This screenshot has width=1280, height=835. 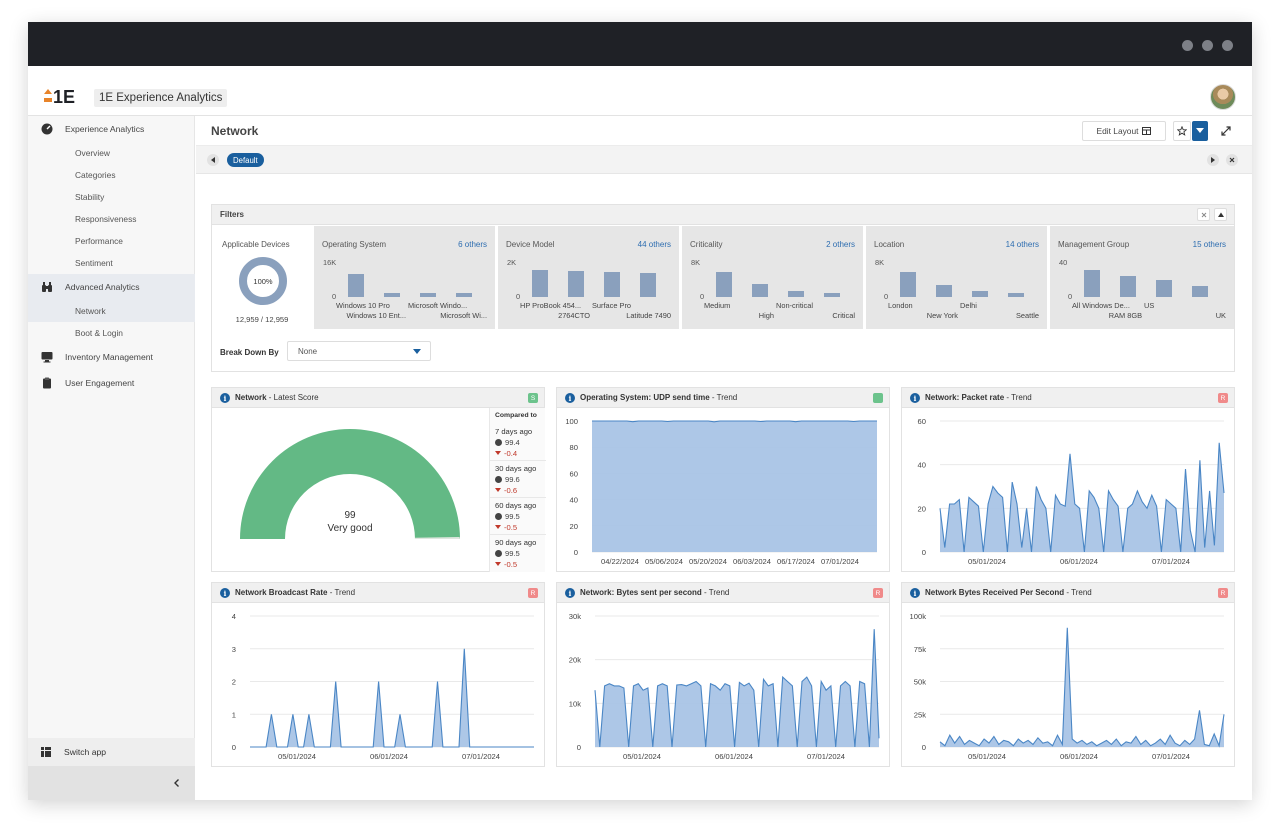 What do you see at coordinates (654, 244) in the screenshot?
I see `filter-others-link: 44 others` at bounding box center [654, 244].